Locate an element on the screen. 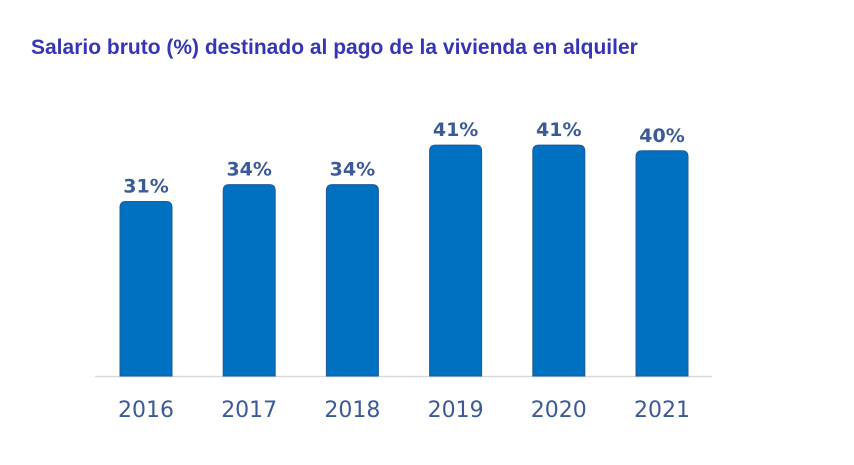 The image size is (854, 465). x-tick-2019: 2019 is located at coordinates (456, 410).